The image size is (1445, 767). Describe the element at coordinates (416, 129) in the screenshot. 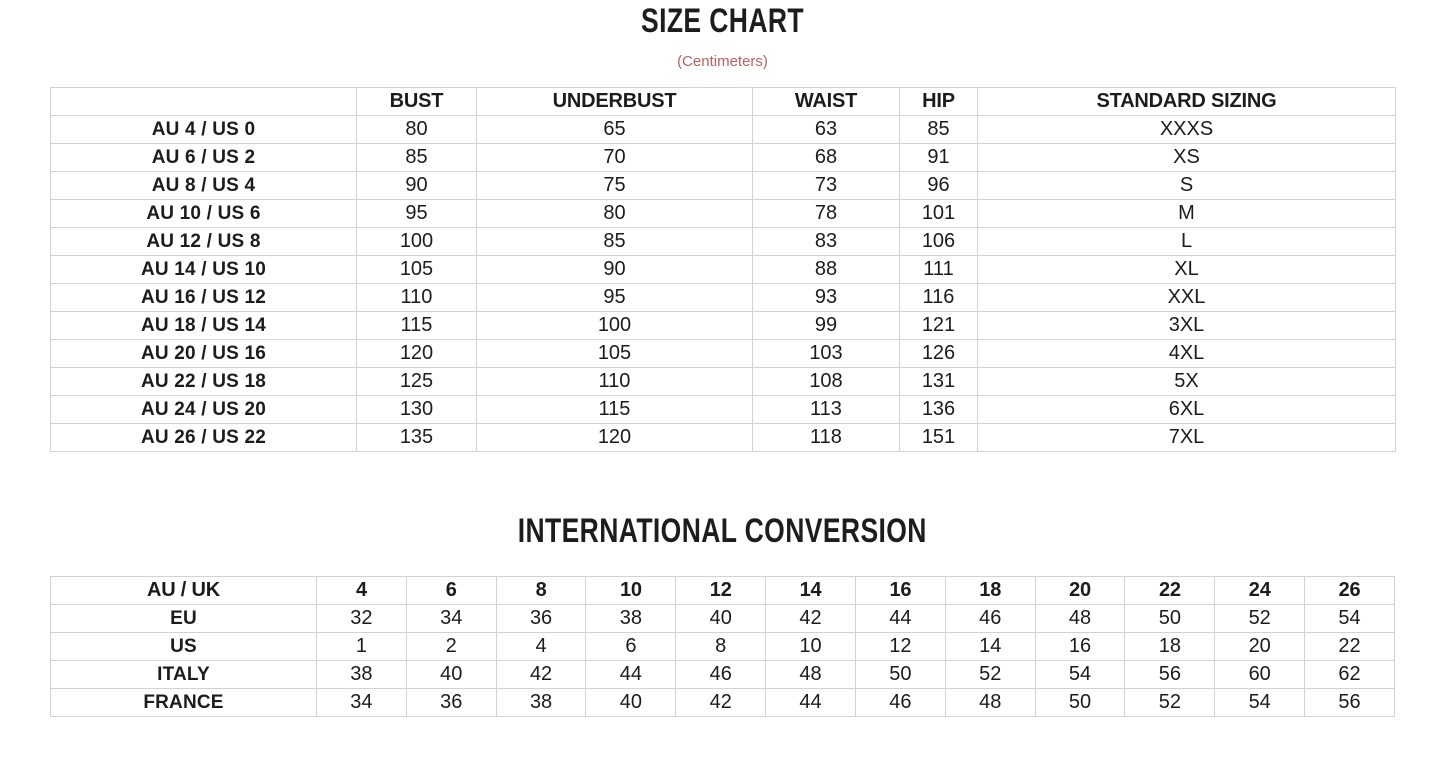

I see `size-cell: 80` at that location.